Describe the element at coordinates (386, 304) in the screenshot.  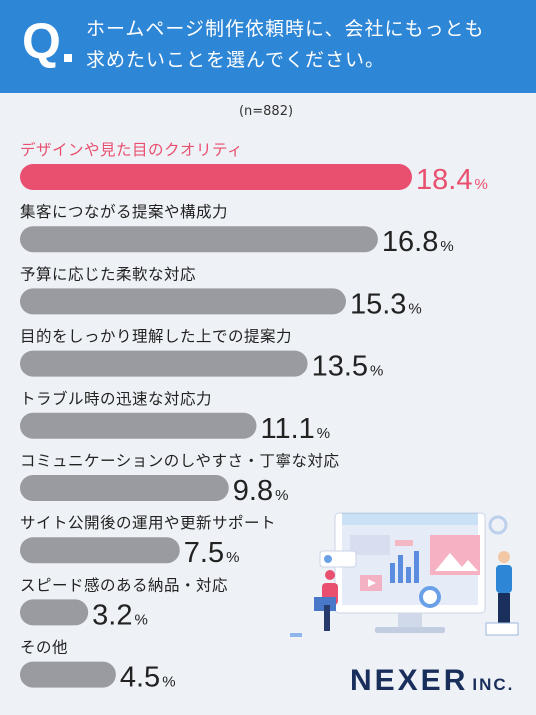
I see `value-label: 15.3%` at that location.